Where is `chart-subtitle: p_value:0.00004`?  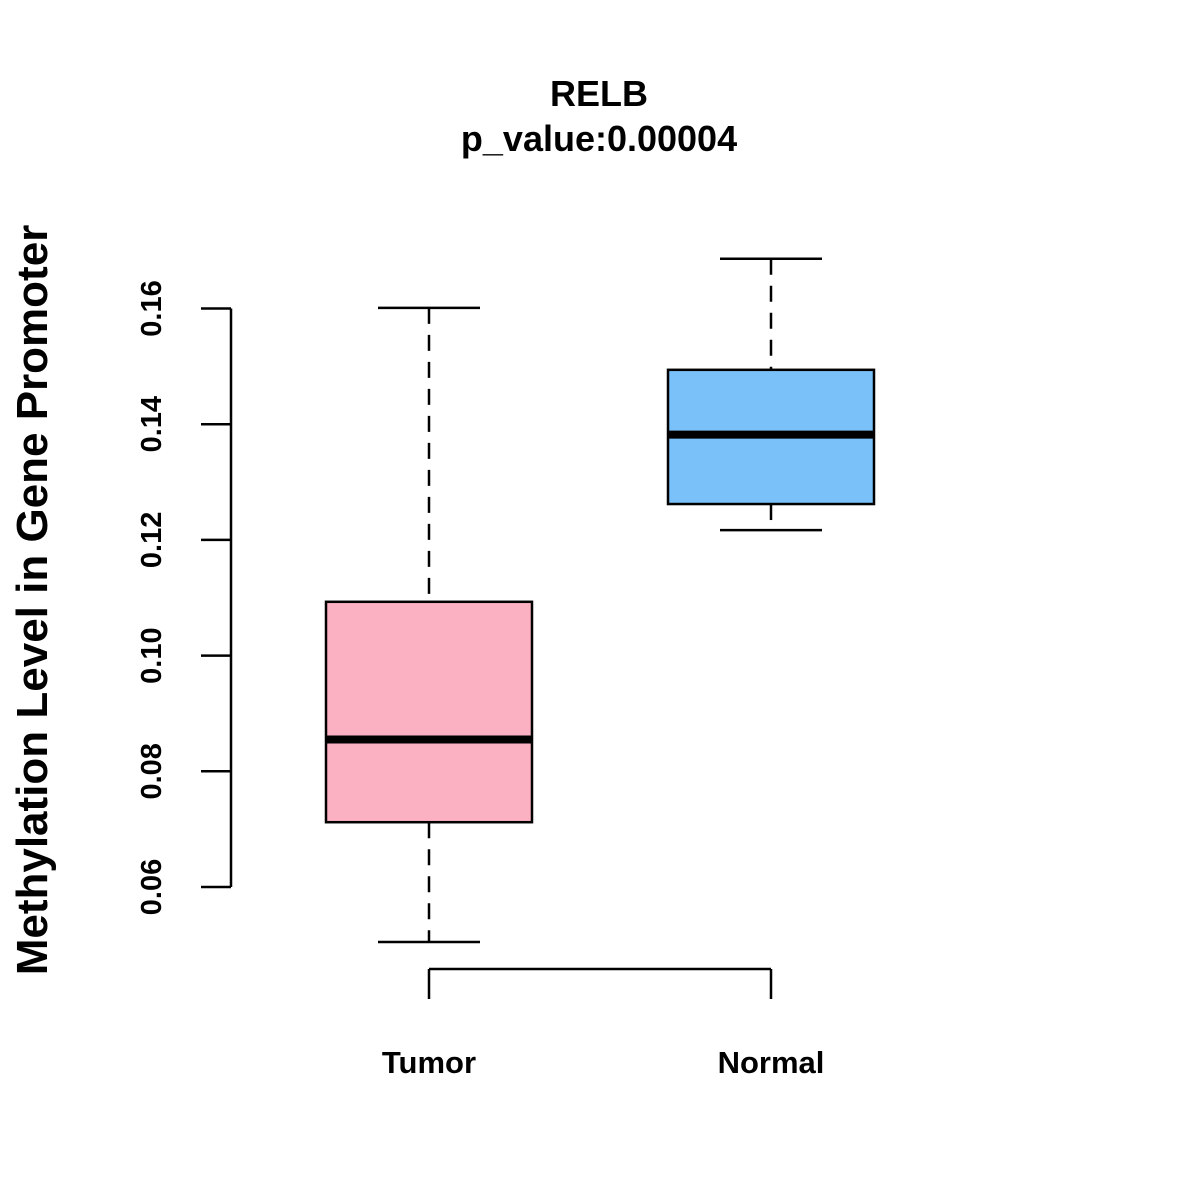 chart-subtitle: p_value:0.00004 is located at coordinates (599, 138).